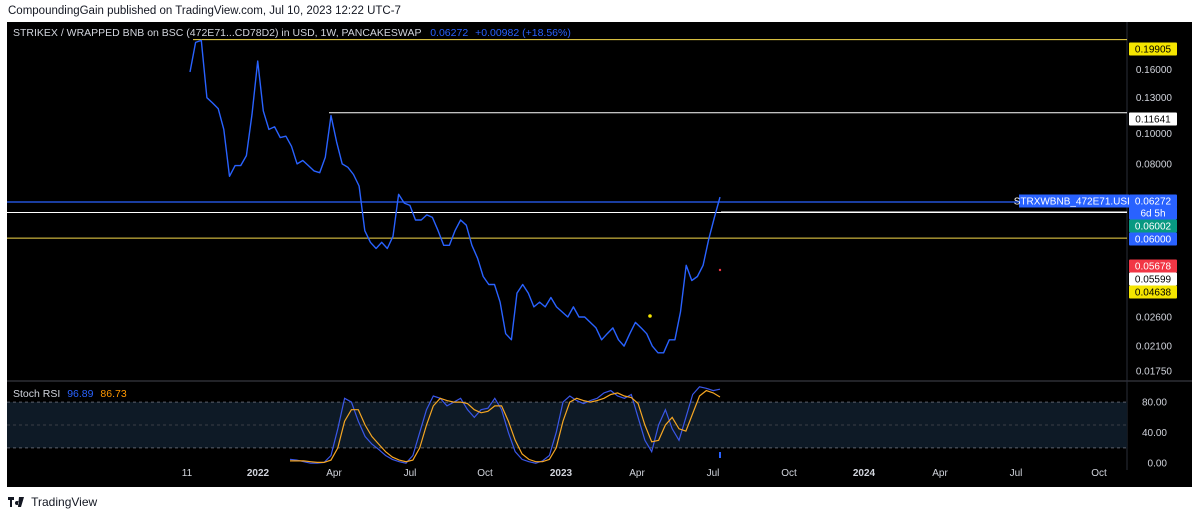 Image resolution: width=1200 pixels, height=515 pixels. I want to click on footer: TradingView, so click(52, 502).